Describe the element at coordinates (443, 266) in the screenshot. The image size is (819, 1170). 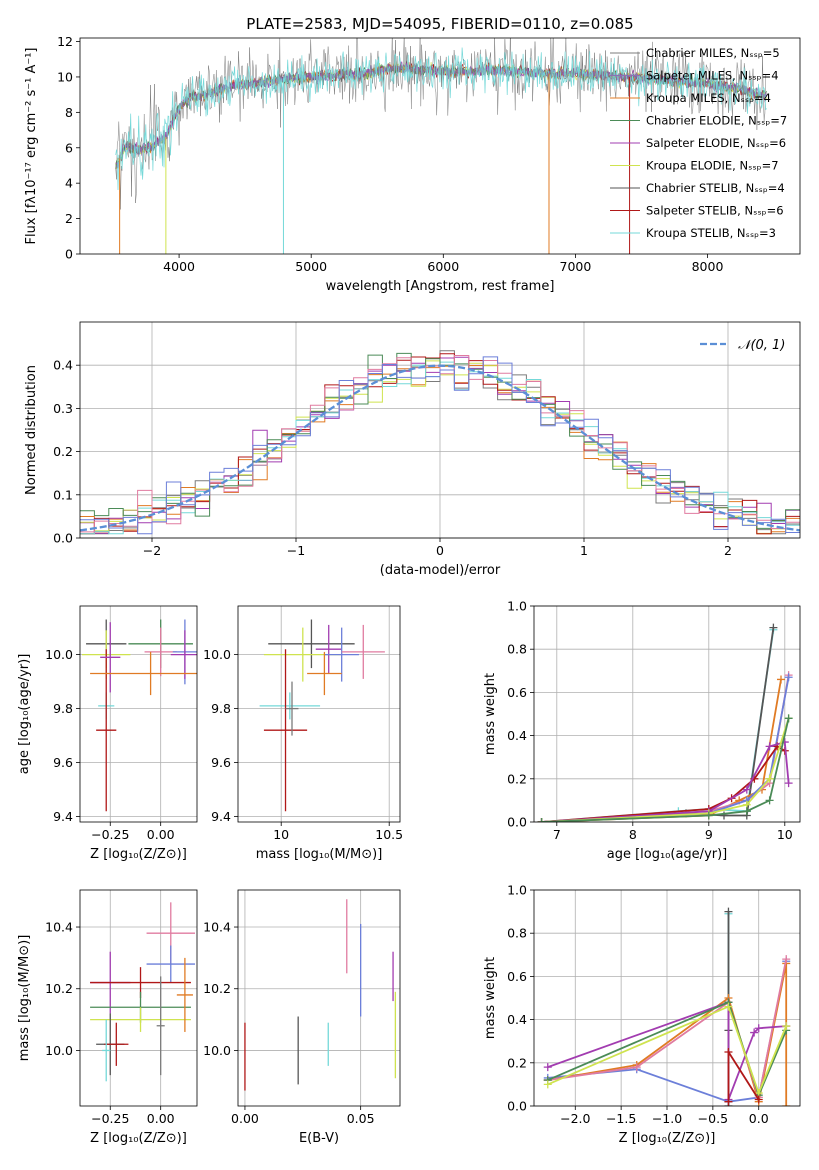
I see `x-tick-label: 6000` at that location.